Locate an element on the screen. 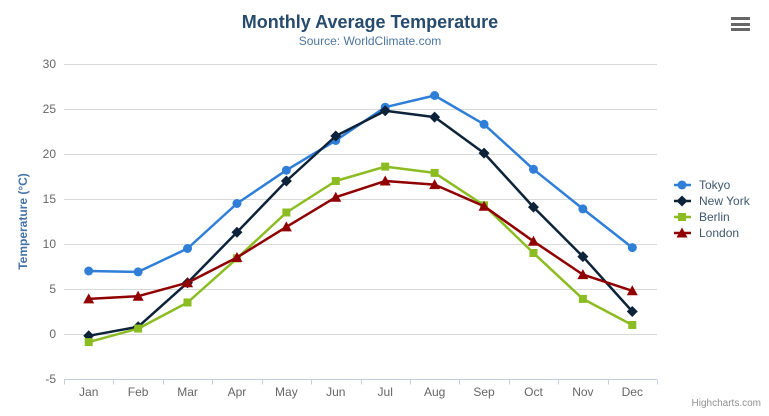 The width and height of the screenshot is (769, 416). export-menu-button is located at coordinates (741, 24).